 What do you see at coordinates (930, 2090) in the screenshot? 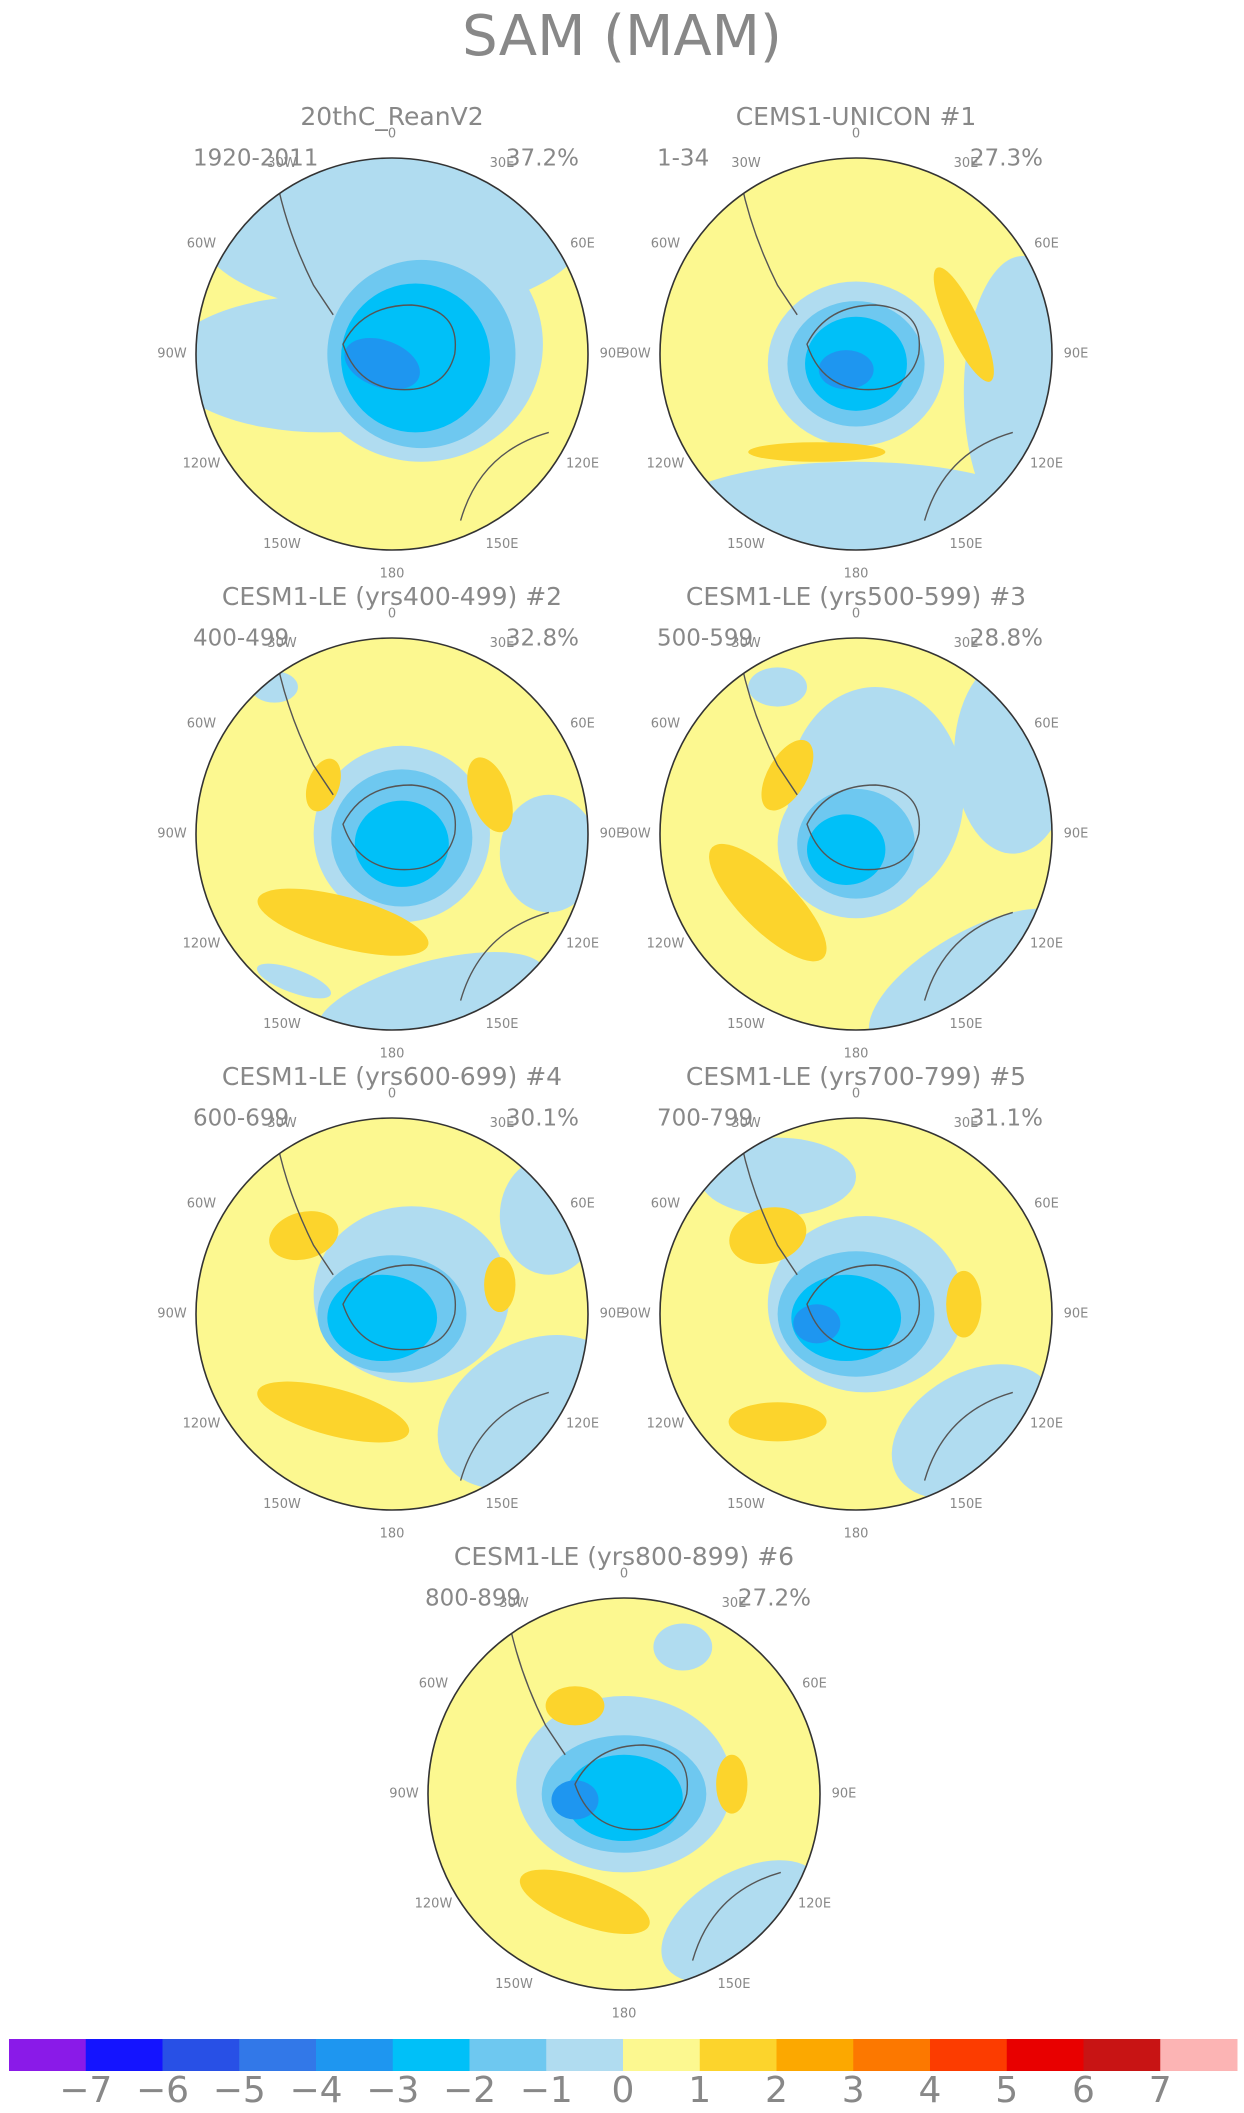
I see `colorbar-label: 4` at bounding box center [930, 2090].